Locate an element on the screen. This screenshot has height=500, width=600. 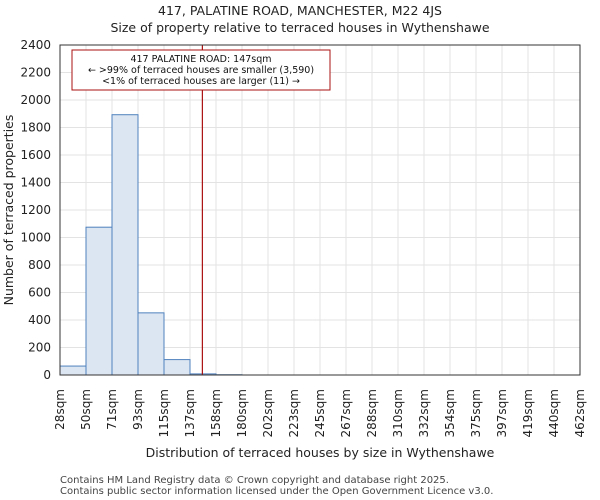
x-tick-label-397sqm: 397sqm is located at coordinates (502, 413).